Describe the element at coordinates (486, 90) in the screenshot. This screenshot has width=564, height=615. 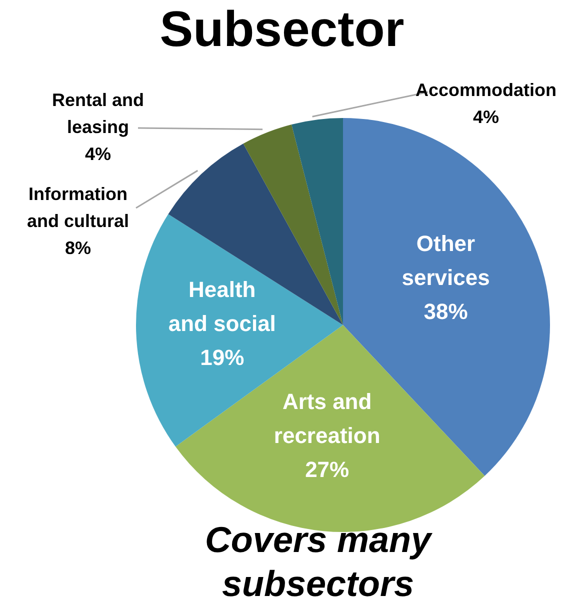
I see `slice-label: Accommodation` at that location.